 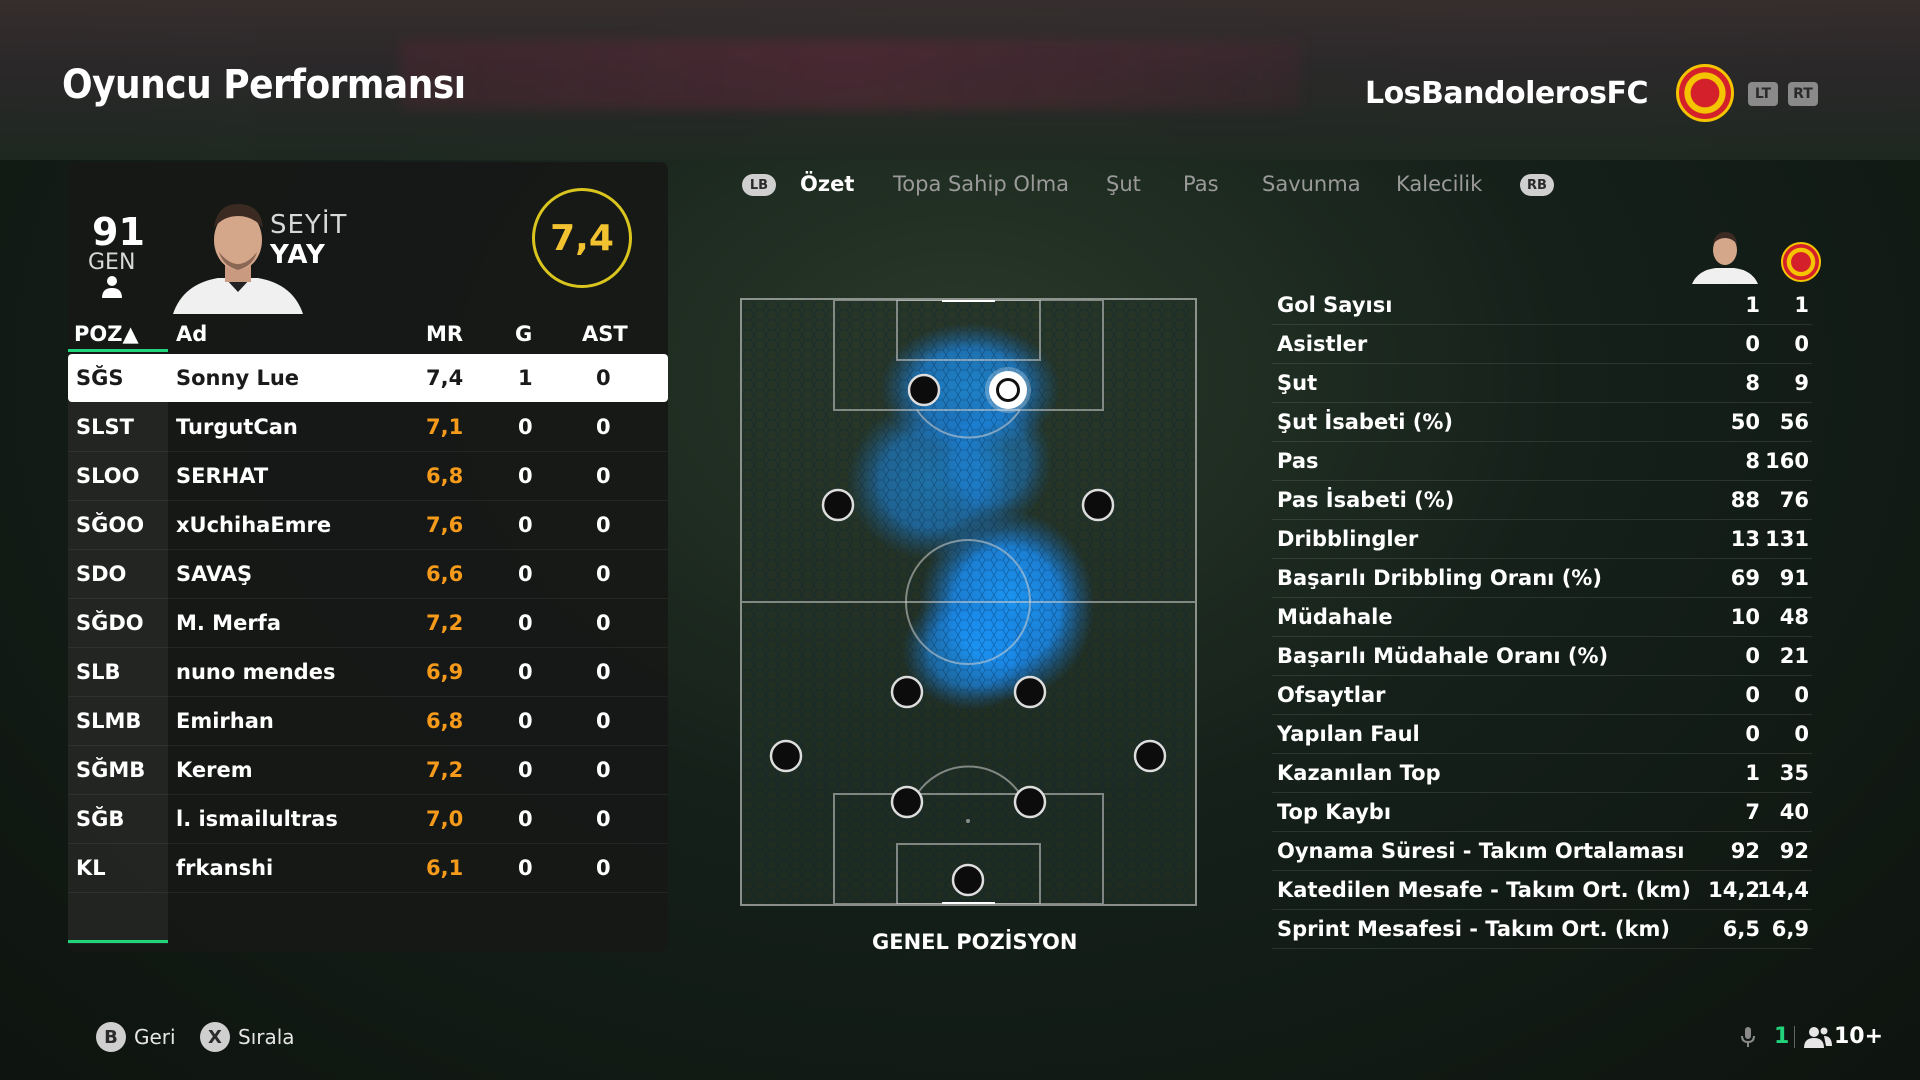 I want to click on stat-label: Yapılan Faul, so click(x=1348, y=734).